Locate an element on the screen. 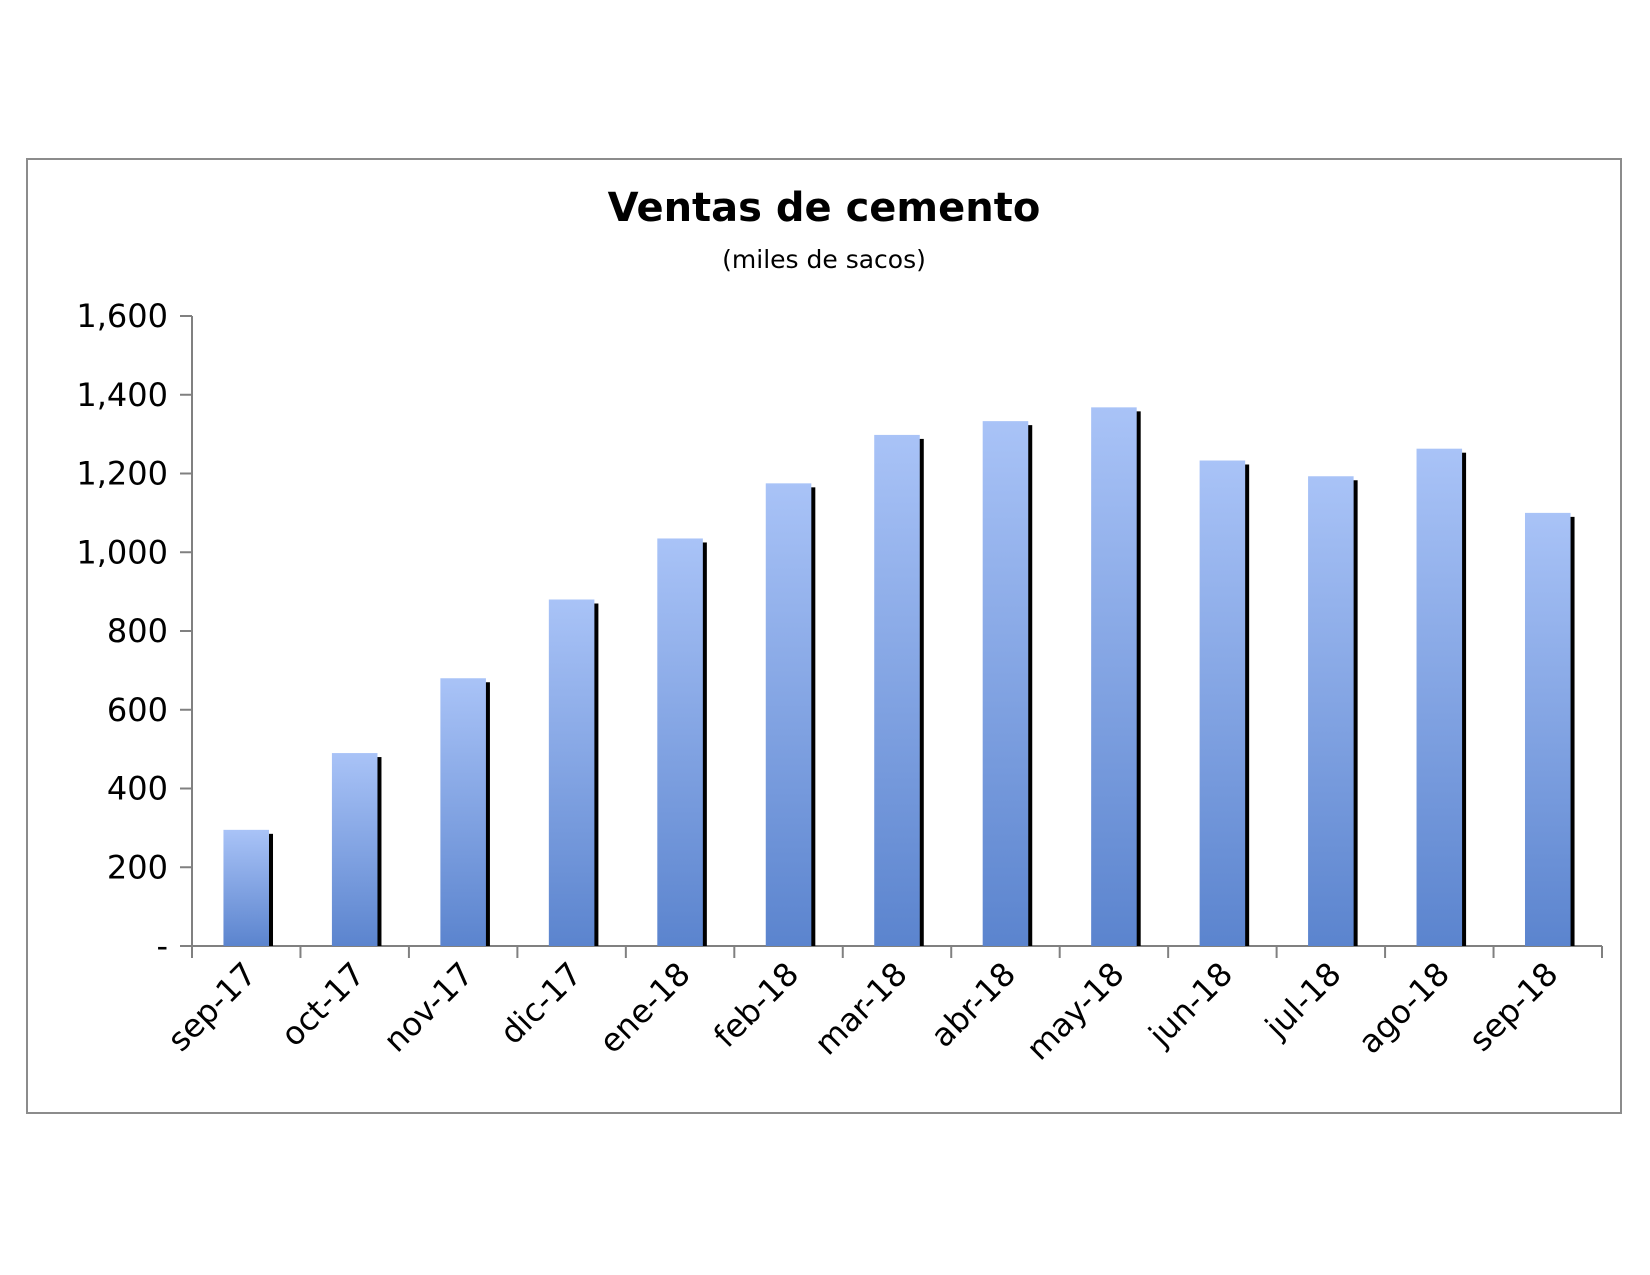 The image size is (1650, 1275). x-tick-label: ago-18 is located at coordinates (1404, 1008).